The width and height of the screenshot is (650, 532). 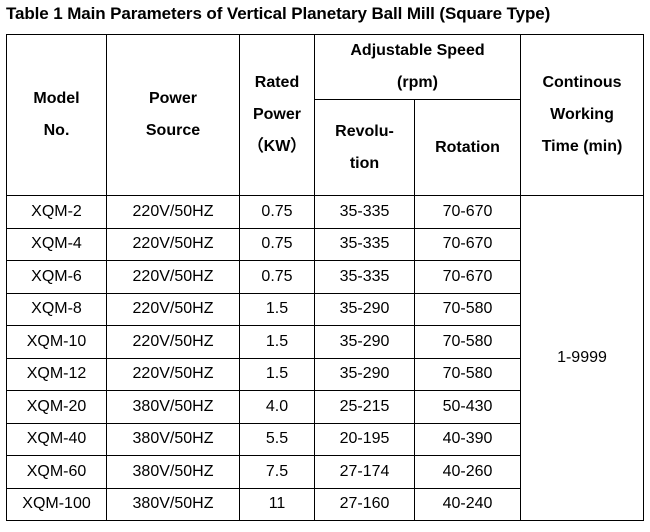 I want to click on header-revolution: Revolu-tion, so click(x=364, y=147).